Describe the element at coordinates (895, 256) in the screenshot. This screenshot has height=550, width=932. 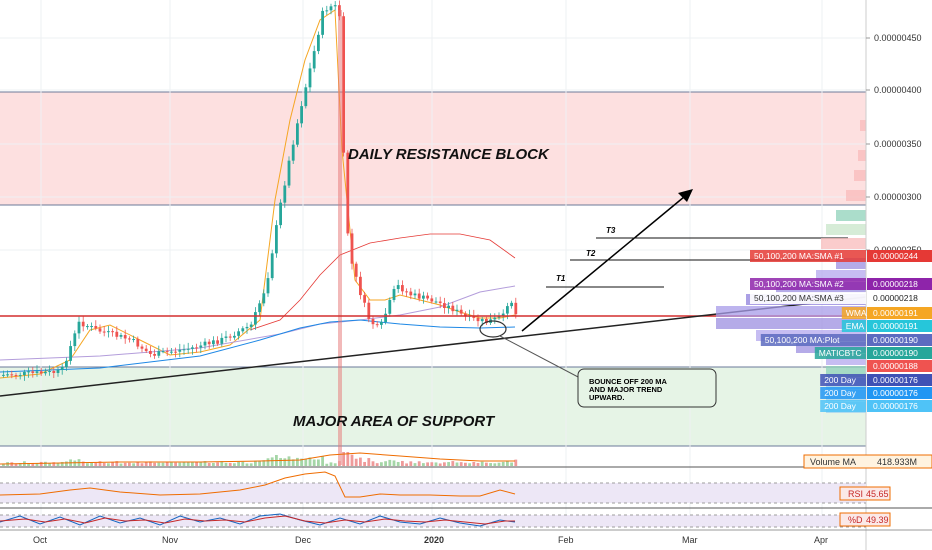
I see `price-tag-value: 0.00000244` at that location.